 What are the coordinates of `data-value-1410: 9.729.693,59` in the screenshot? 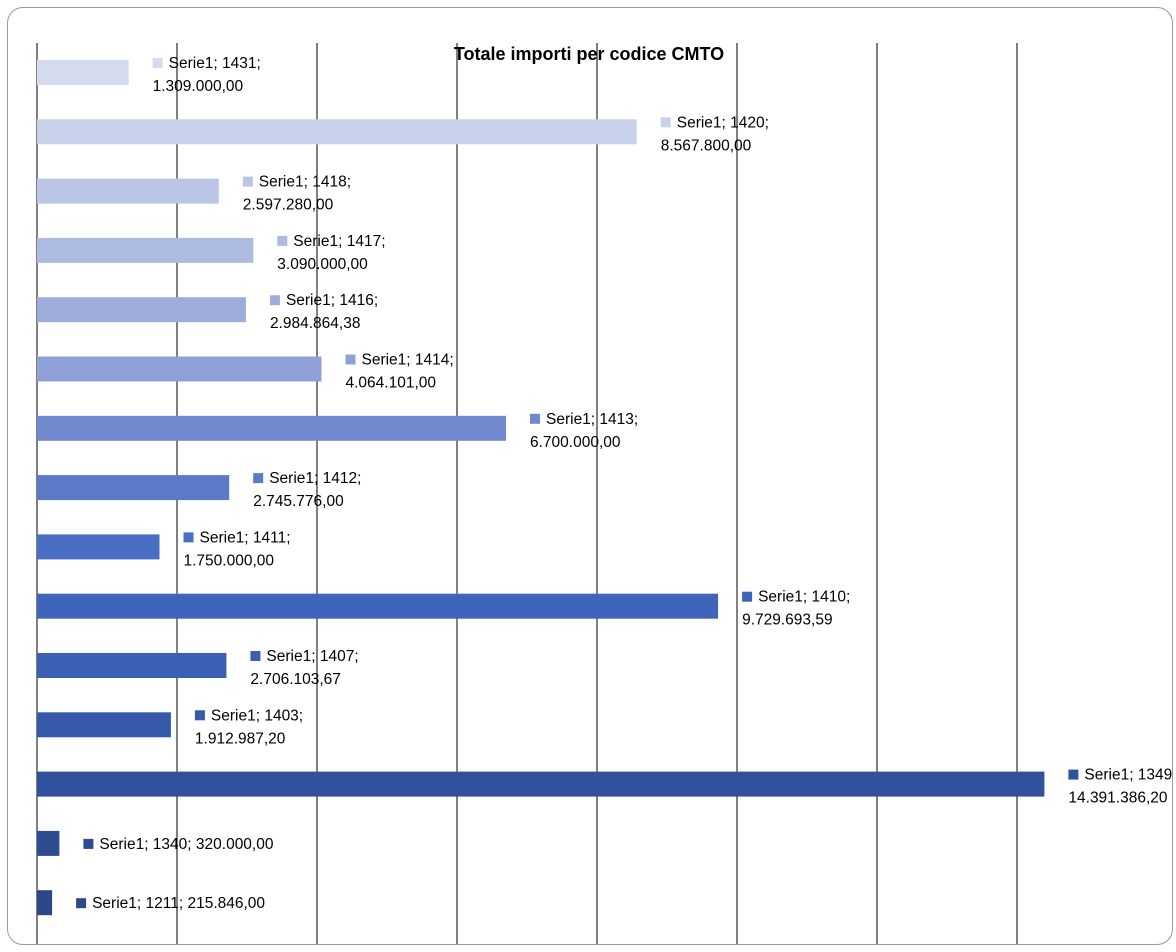 It's located at (787, 620).